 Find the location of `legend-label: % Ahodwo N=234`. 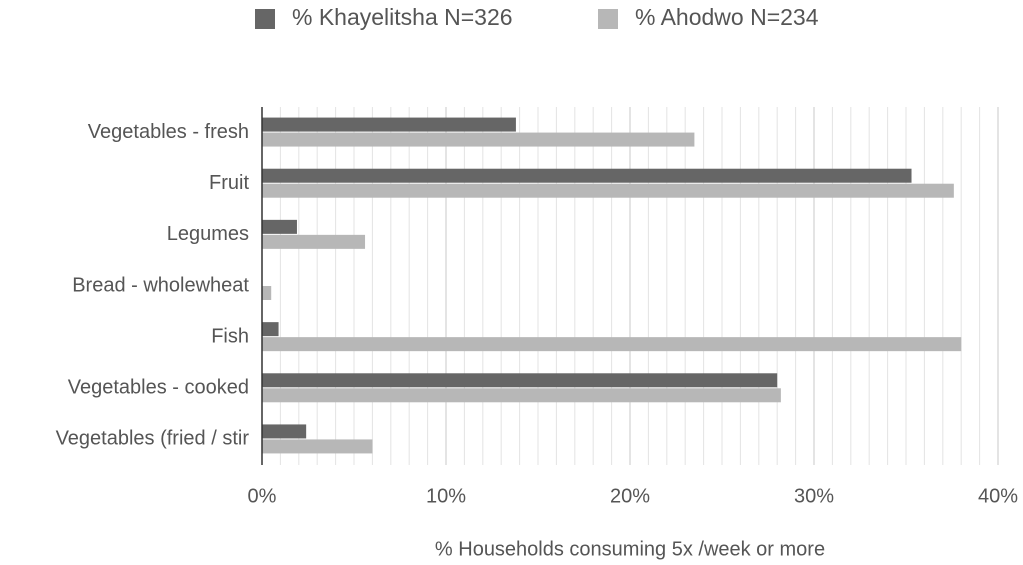

legend-label: % Ahodwo N=234 is located at coordinates (727, 17).